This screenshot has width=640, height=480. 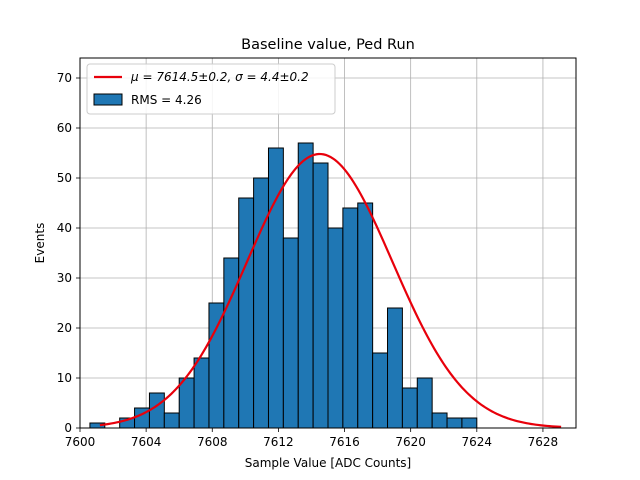 I want to click on x-tick-label: 7616, so click(x=344, y=442).